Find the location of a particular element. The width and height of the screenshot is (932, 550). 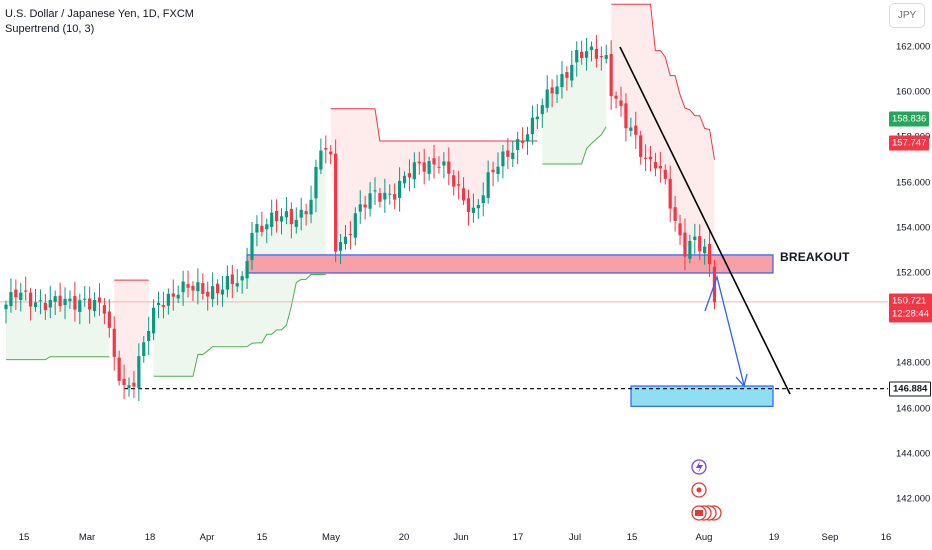

trendline is located at coordinates (705, 220).